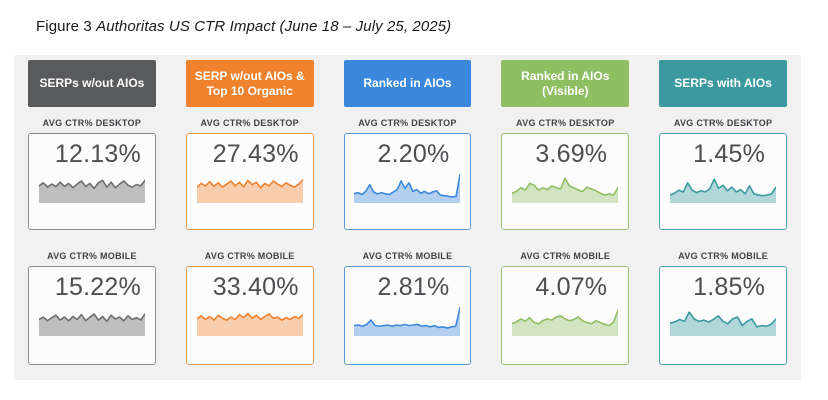  Describe the element at coordinates (97, 287) in the screenshot. I see `metric-value: 15.22%` at that location.